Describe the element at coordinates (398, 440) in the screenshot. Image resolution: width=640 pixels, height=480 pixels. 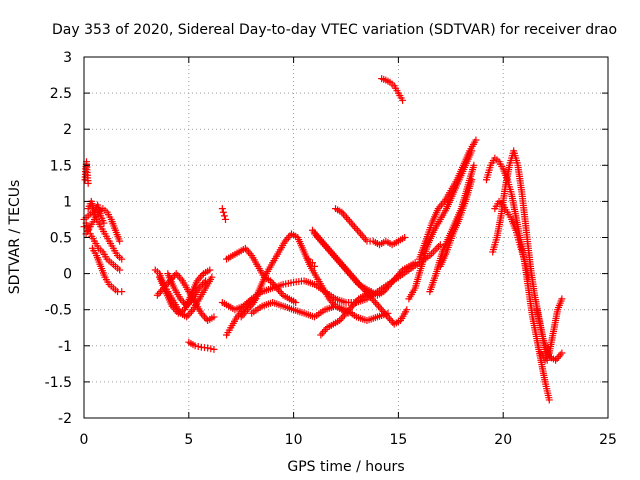
I see `x-tick-label: 15` at that location.